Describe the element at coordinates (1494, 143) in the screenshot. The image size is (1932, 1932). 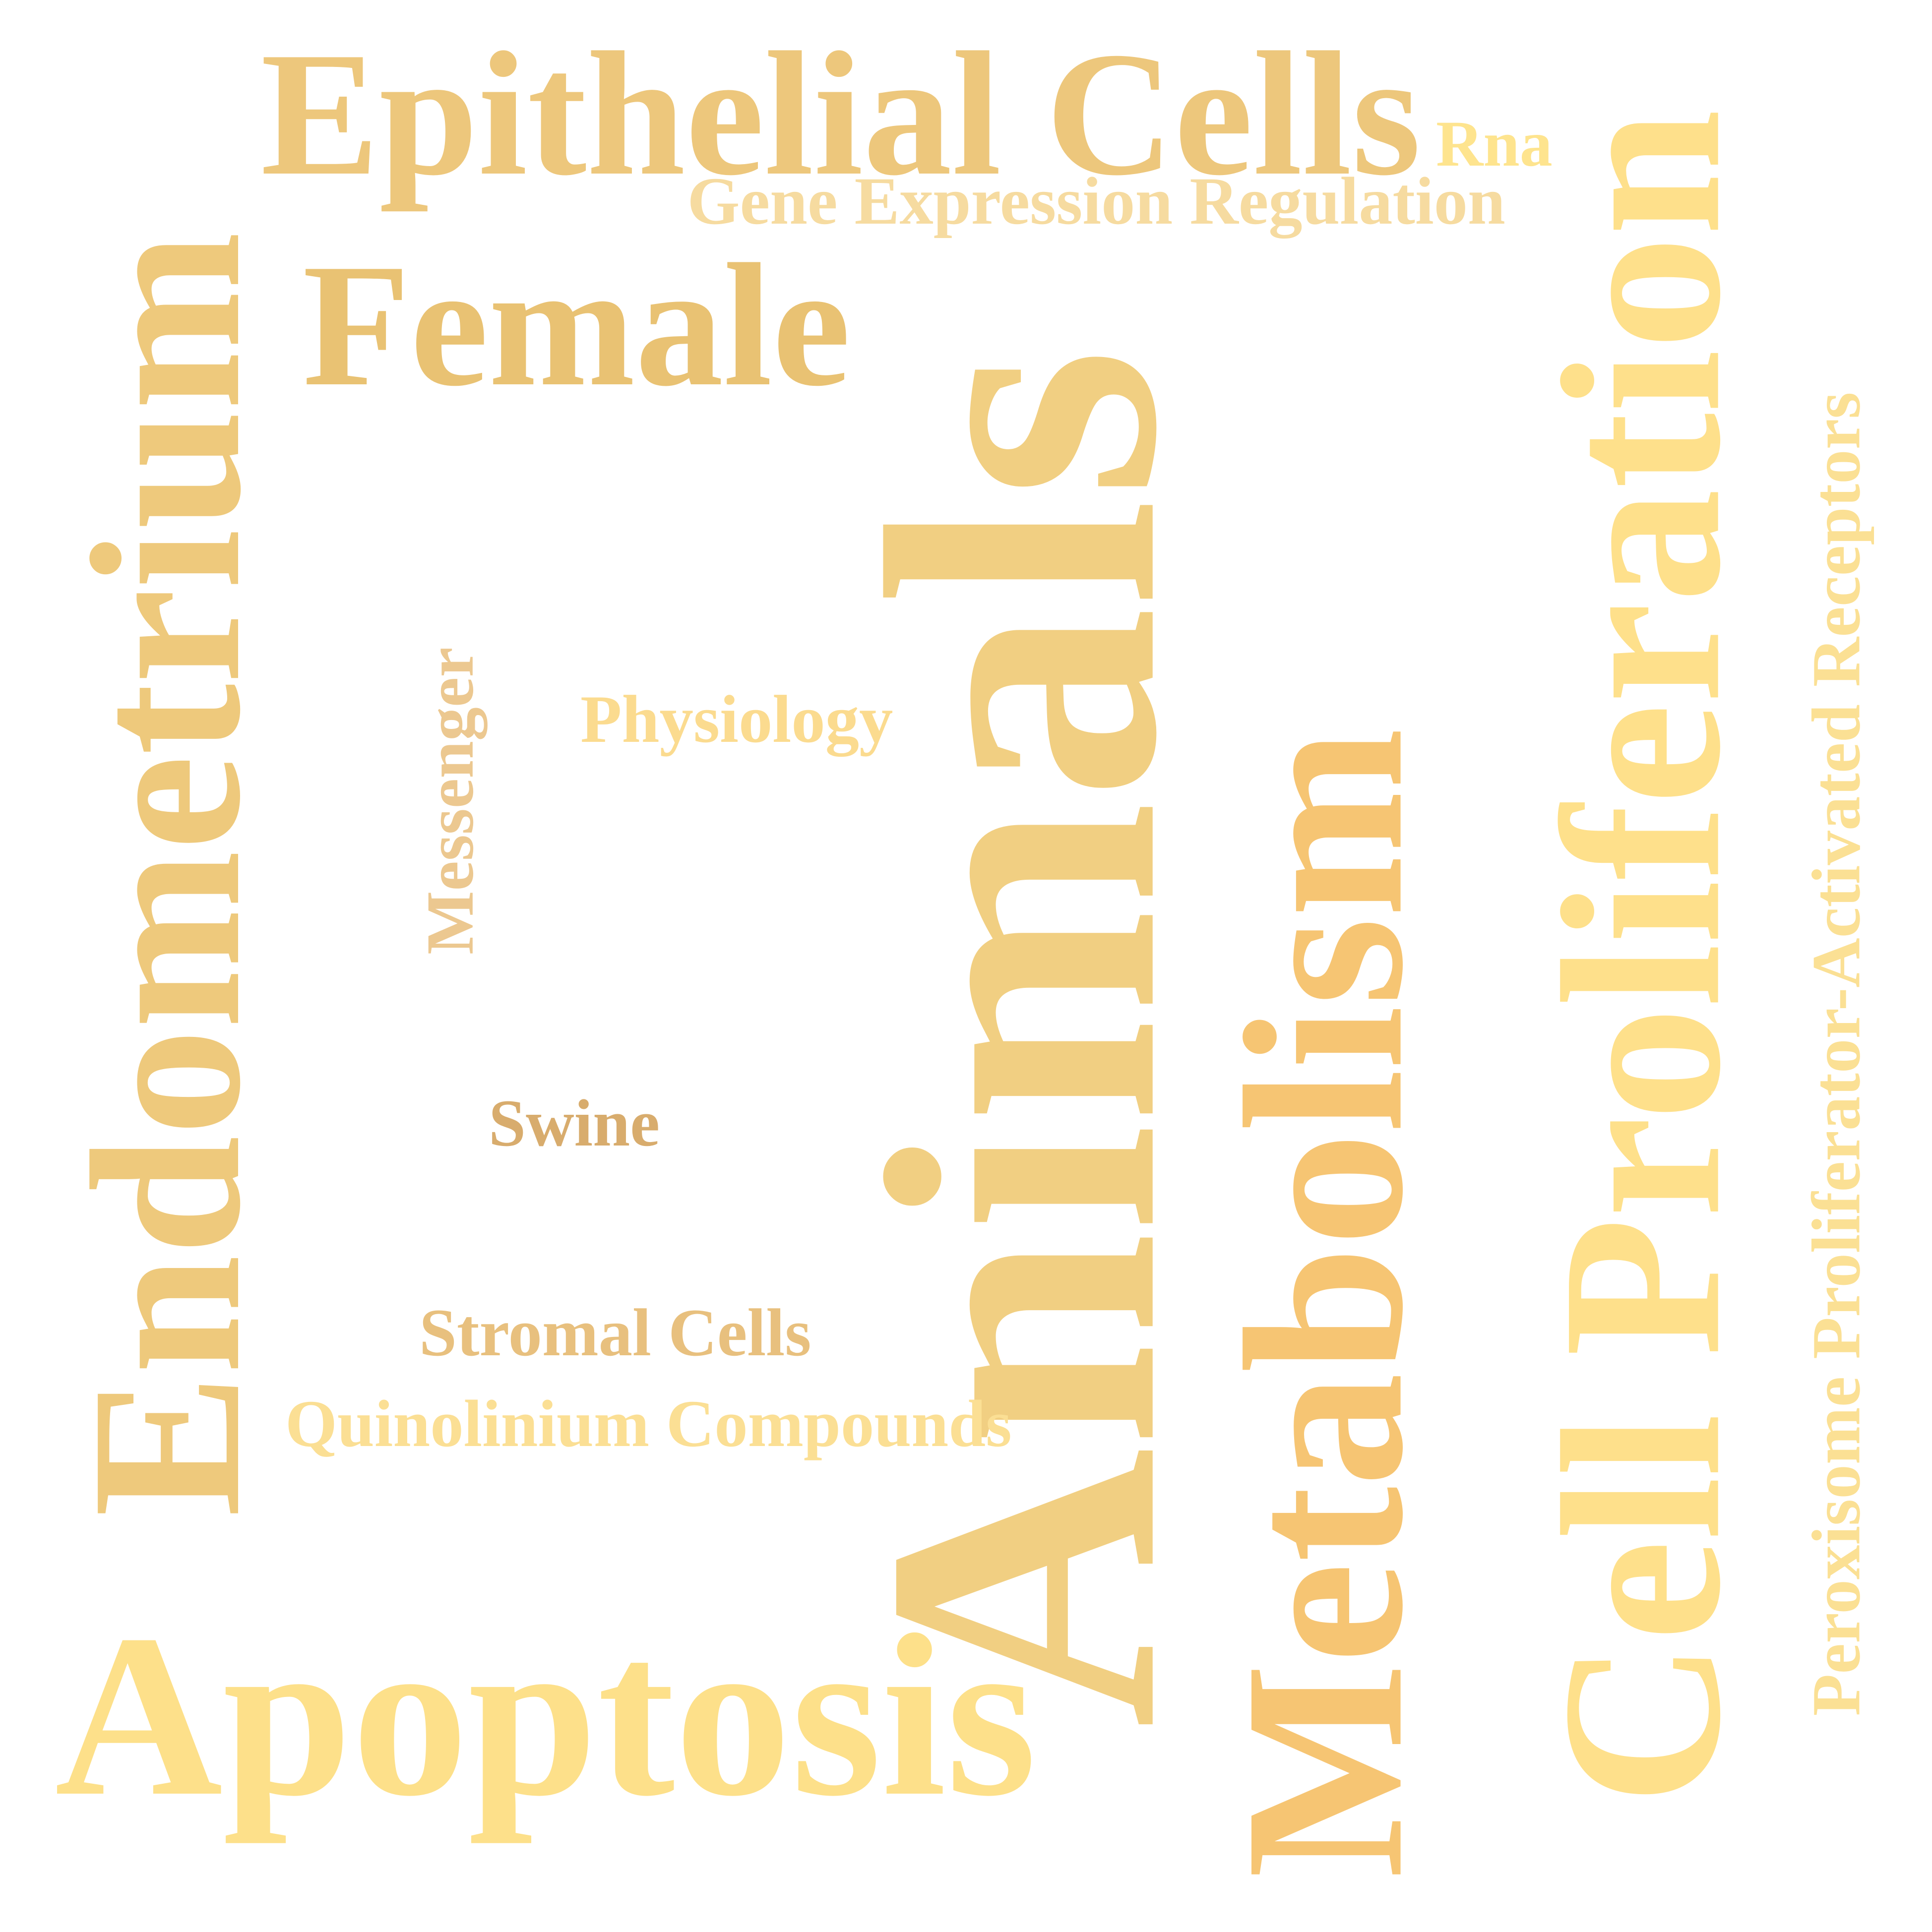
I see `word-rna: Rna` at that location.